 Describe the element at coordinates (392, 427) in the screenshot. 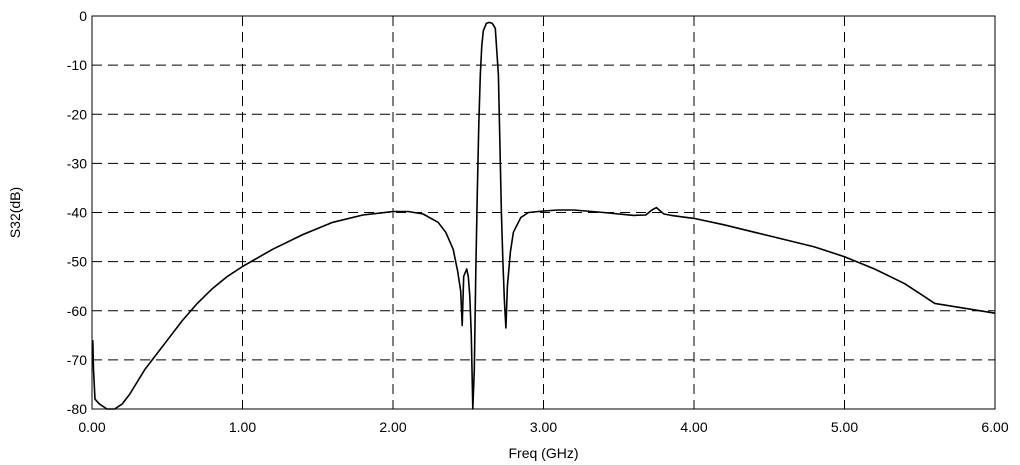

I see `x-tick-label: 2.00` at that location.